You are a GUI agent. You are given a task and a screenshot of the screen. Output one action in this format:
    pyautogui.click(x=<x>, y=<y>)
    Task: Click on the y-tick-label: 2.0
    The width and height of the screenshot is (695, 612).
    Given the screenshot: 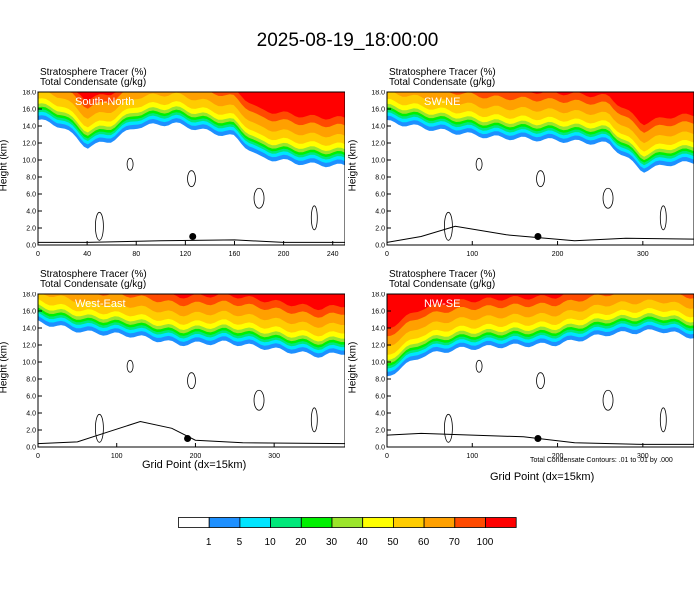 What is the action you would take?
    pyautogui.click(x=31, y=431)
    